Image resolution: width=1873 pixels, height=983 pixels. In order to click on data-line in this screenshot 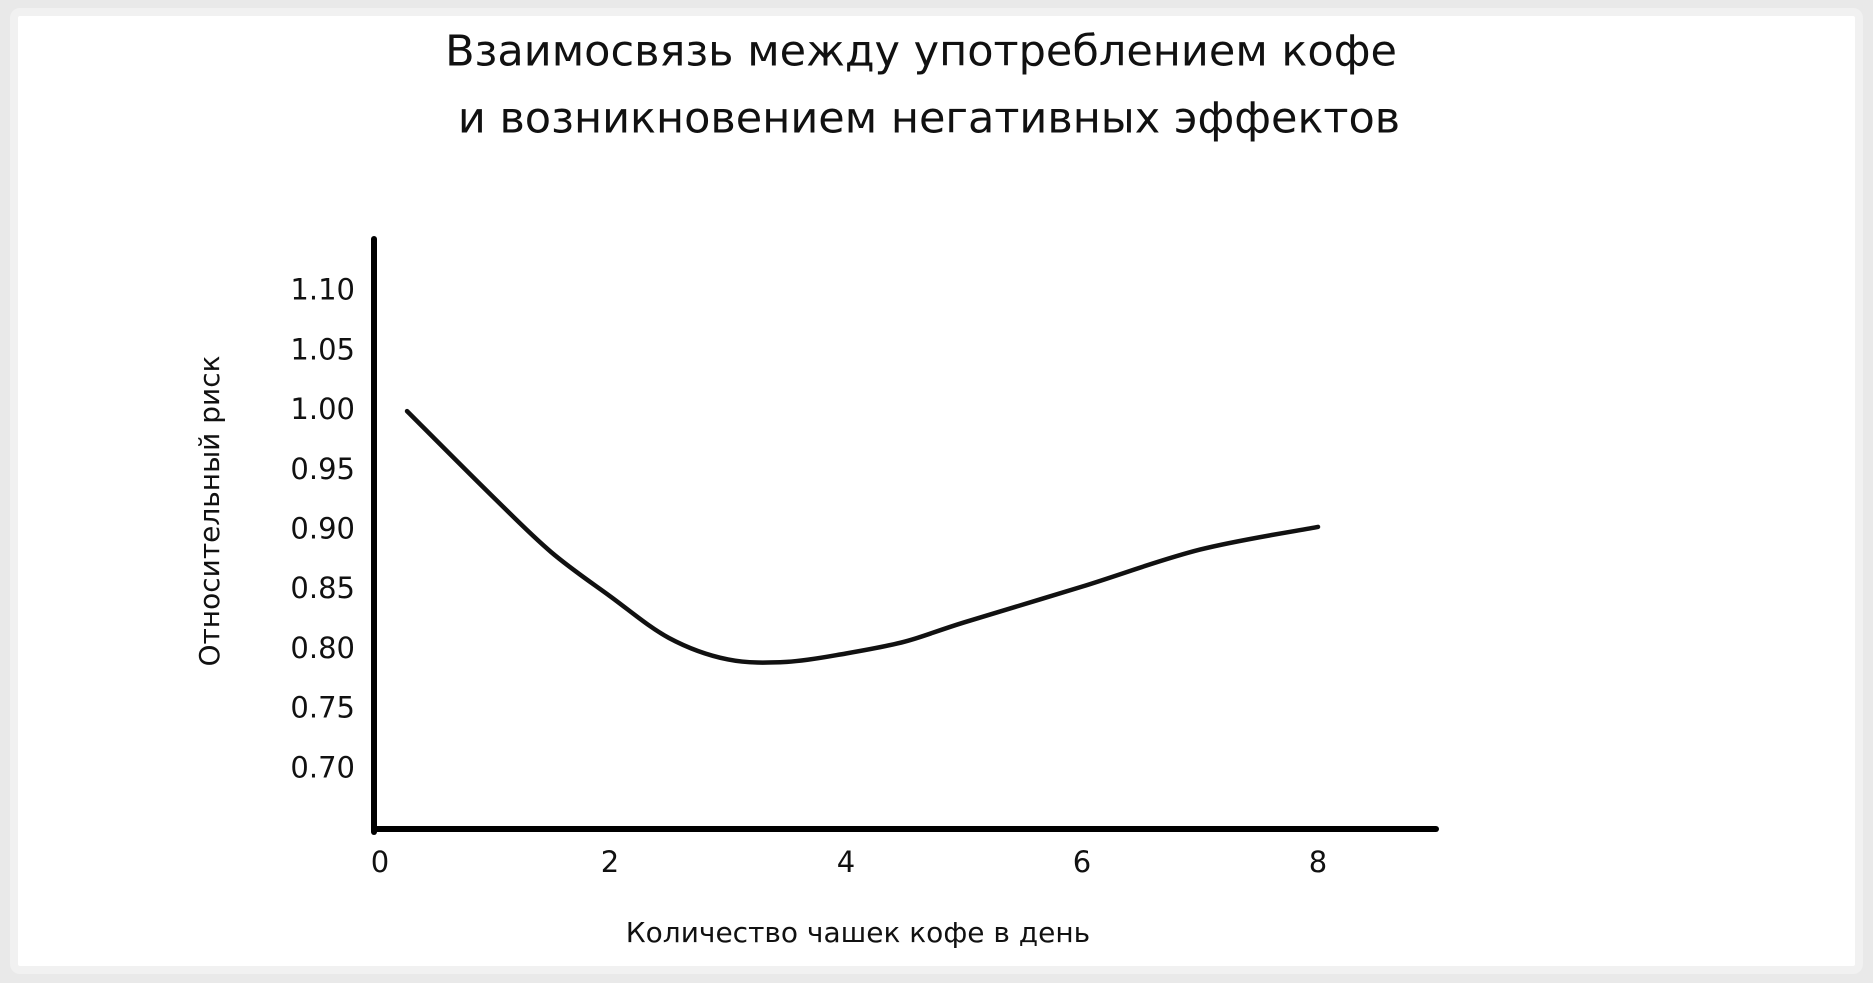, I will do `click(862, 536)`.